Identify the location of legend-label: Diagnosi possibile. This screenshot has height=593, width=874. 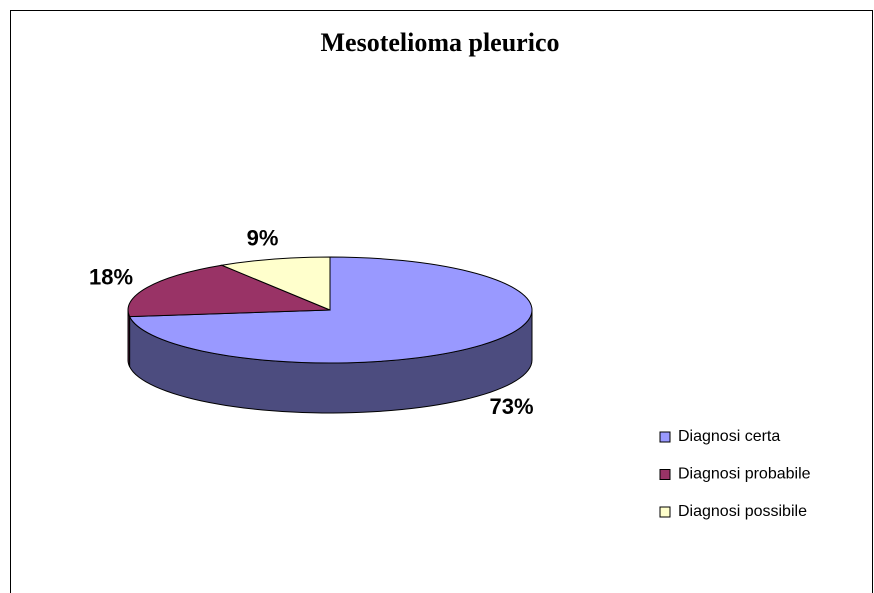
(742, 511).